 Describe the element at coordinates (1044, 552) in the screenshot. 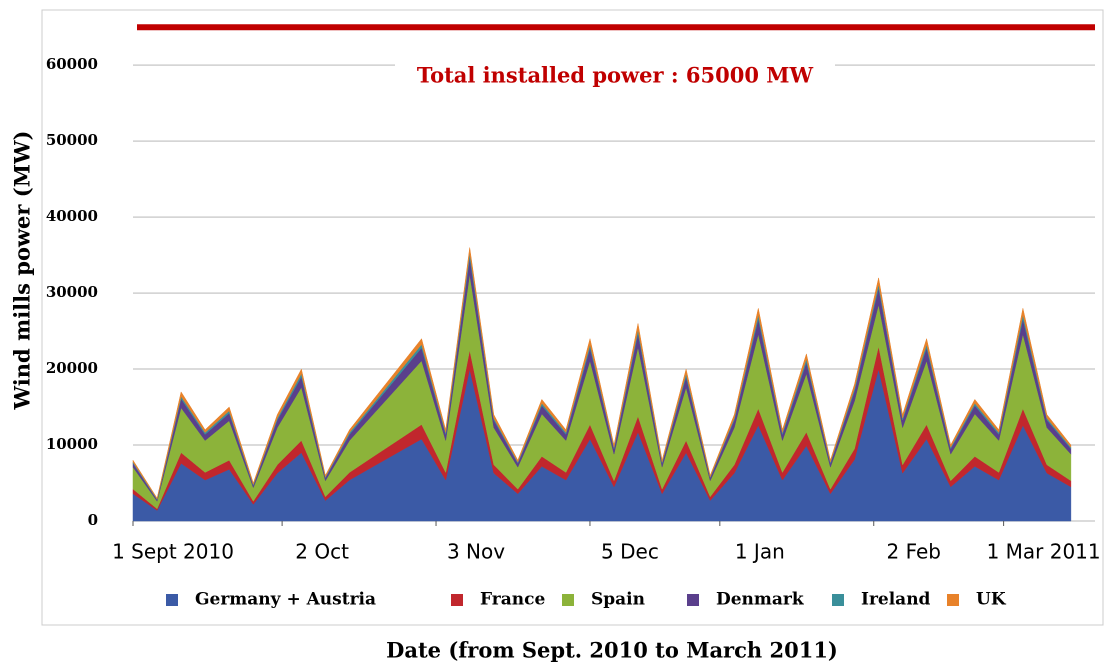

I see `x-tick-label: 1 Mar 2011` at that location.